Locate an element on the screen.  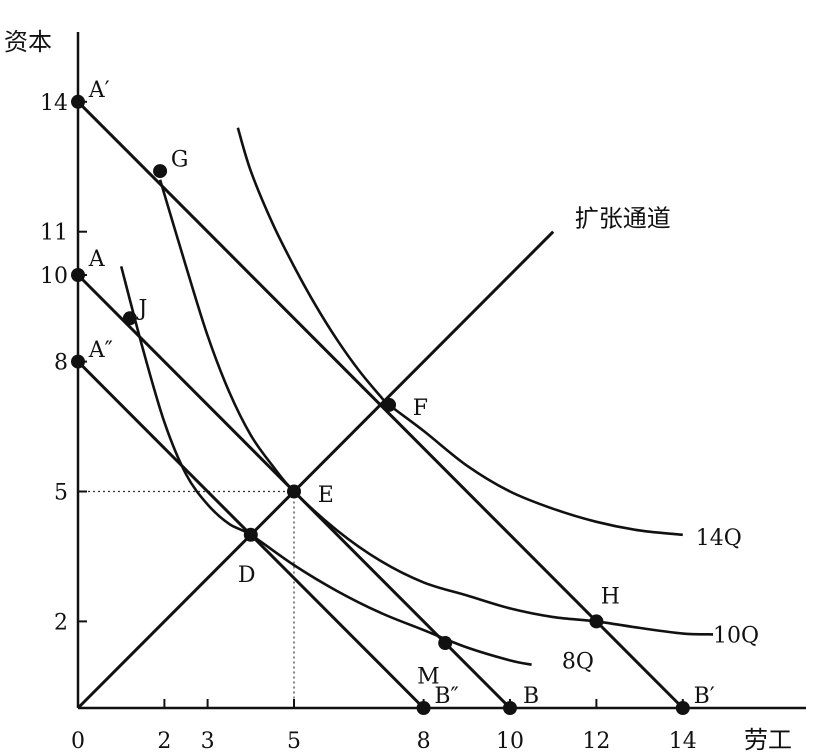
point-label: H is located at coordinates (610, 597).